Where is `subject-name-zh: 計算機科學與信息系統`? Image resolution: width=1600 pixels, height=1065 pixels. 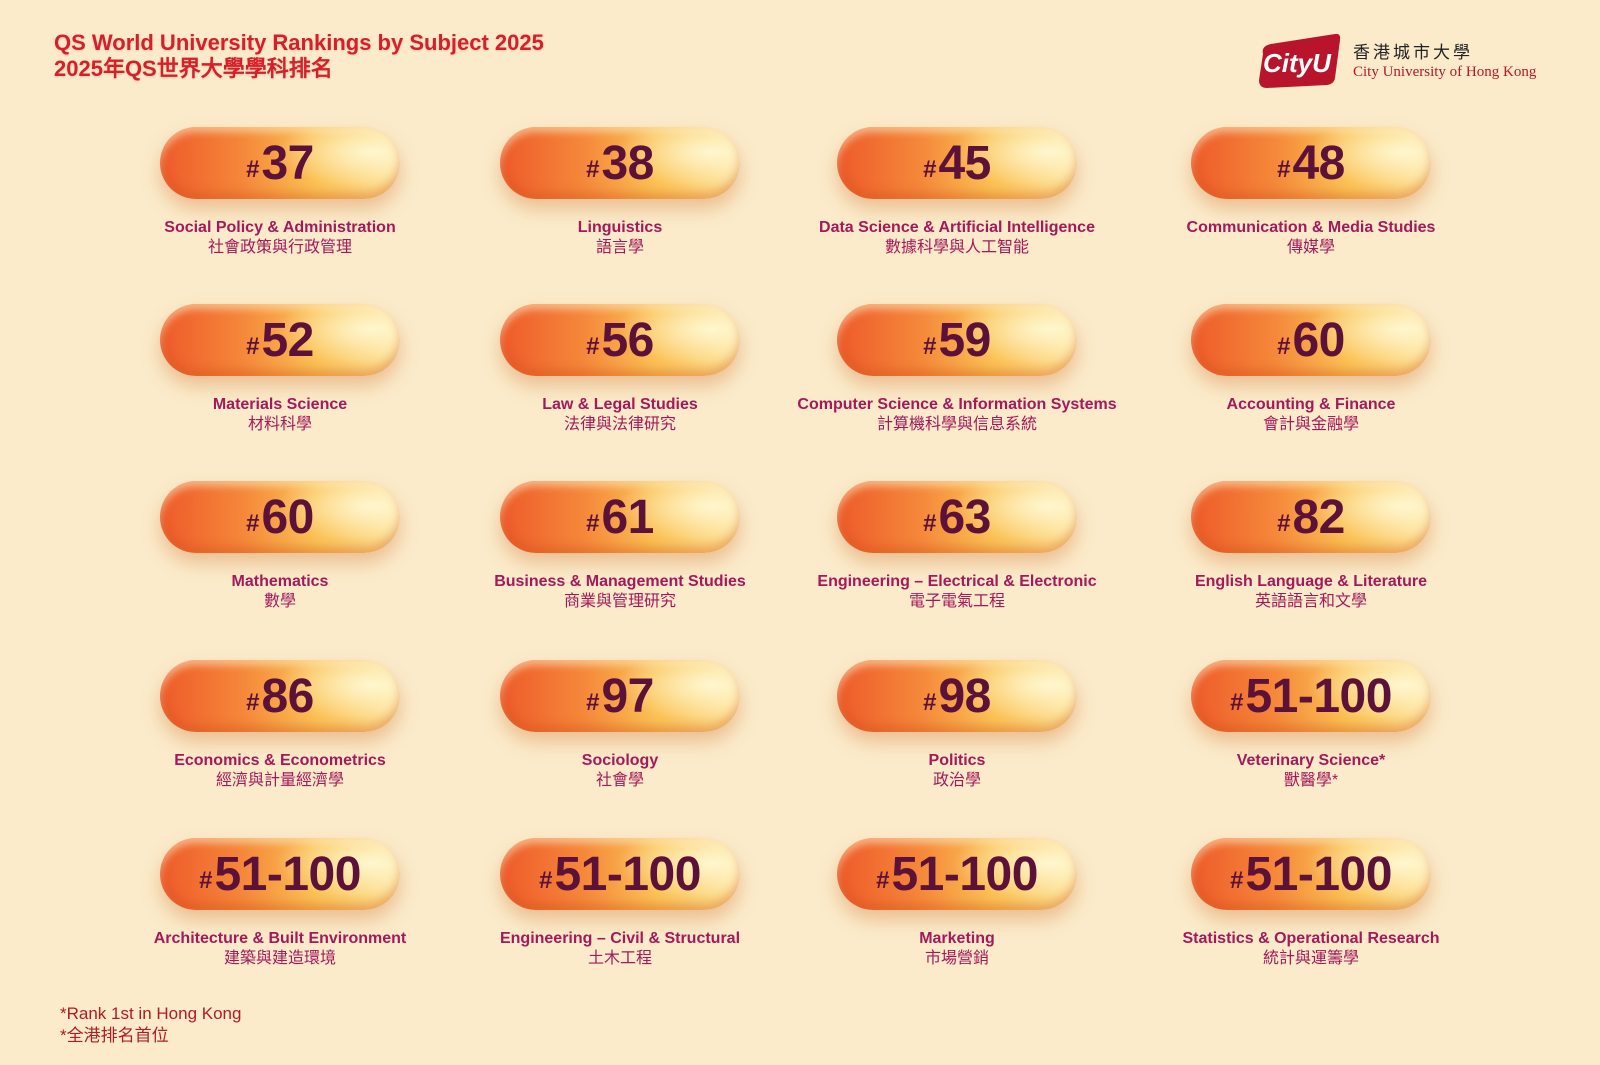 subject-name-zh: 計算機科學與信息系統 is located at coordinates (956, 424).